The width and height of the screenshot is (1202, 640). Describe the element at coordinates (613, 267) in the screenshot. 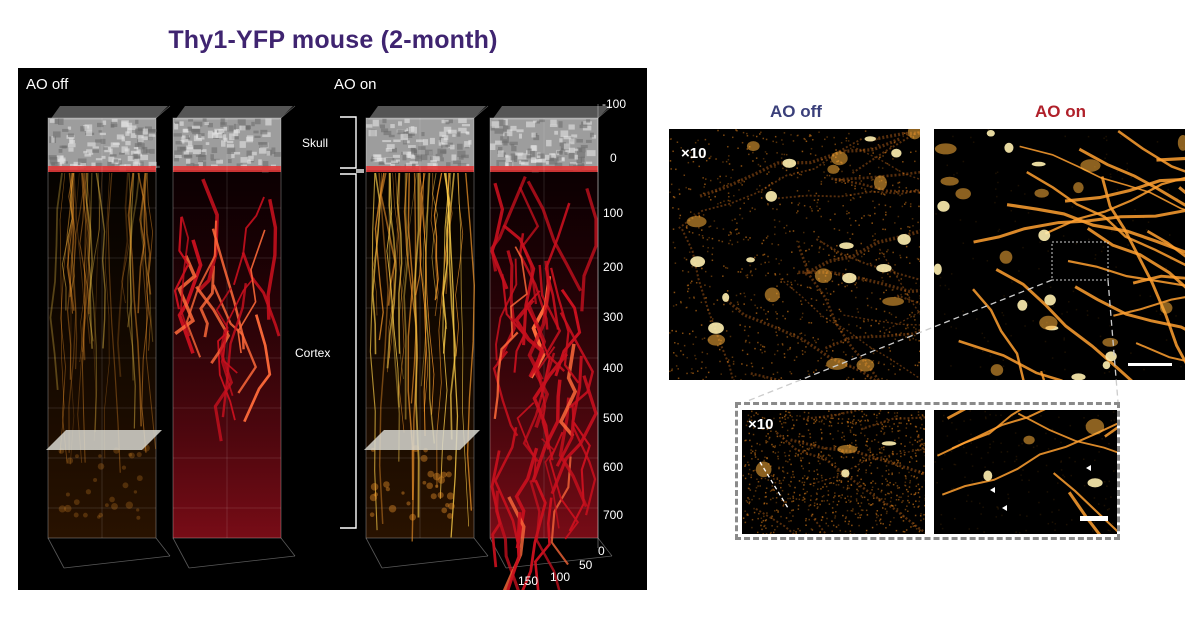

I see `depth-tick: 200` at that location.